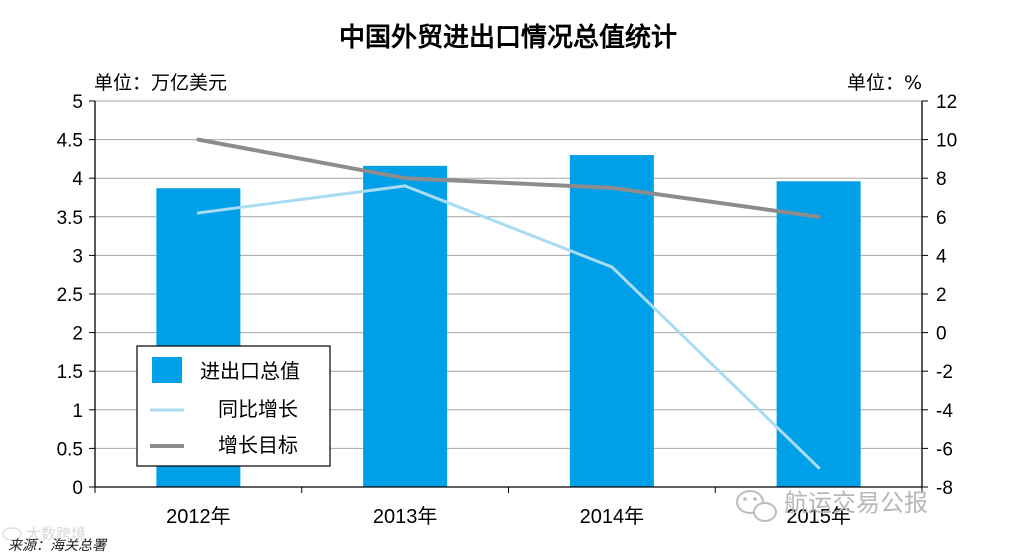  Describe the element at coordinates (508, 37) in the screenshot. I see `chart-title: 中国外贸进出口情况总值统计` at that location.